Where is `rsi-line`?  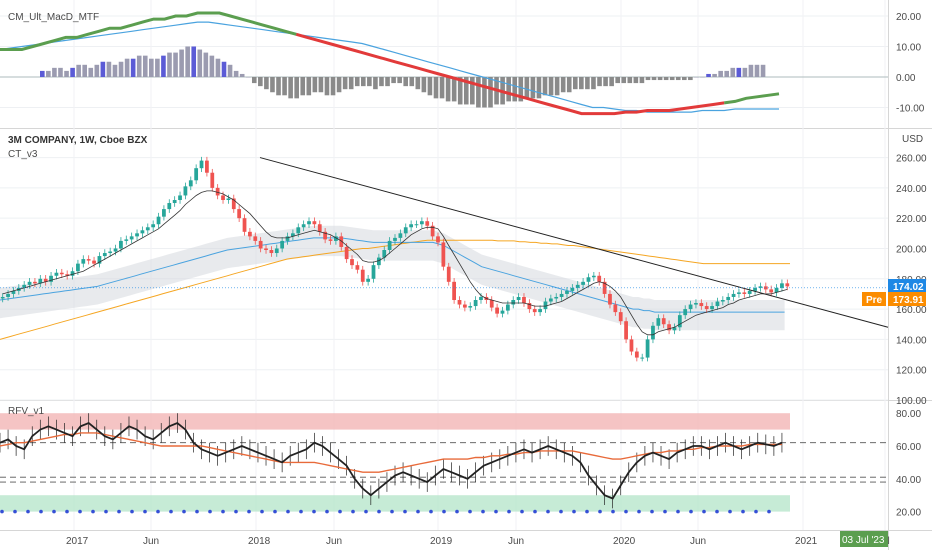 rsi-line is located at coordinates (391, 460).